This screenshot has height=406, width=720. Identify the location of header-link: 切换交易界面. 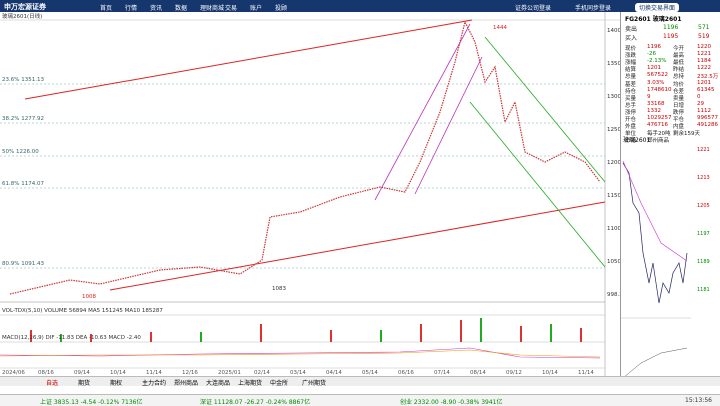
(657, 7).